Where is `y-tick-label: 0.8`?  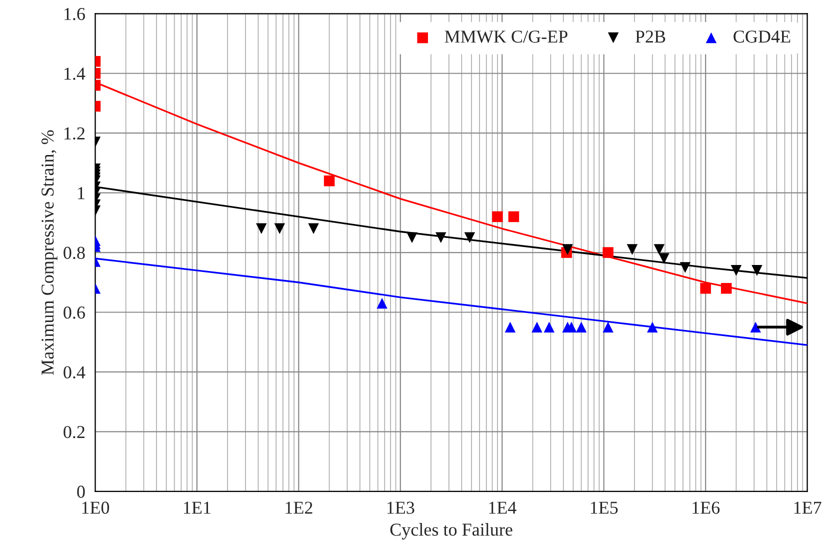 y-tick-label: 0.8 is located at coordinates (74, 253).